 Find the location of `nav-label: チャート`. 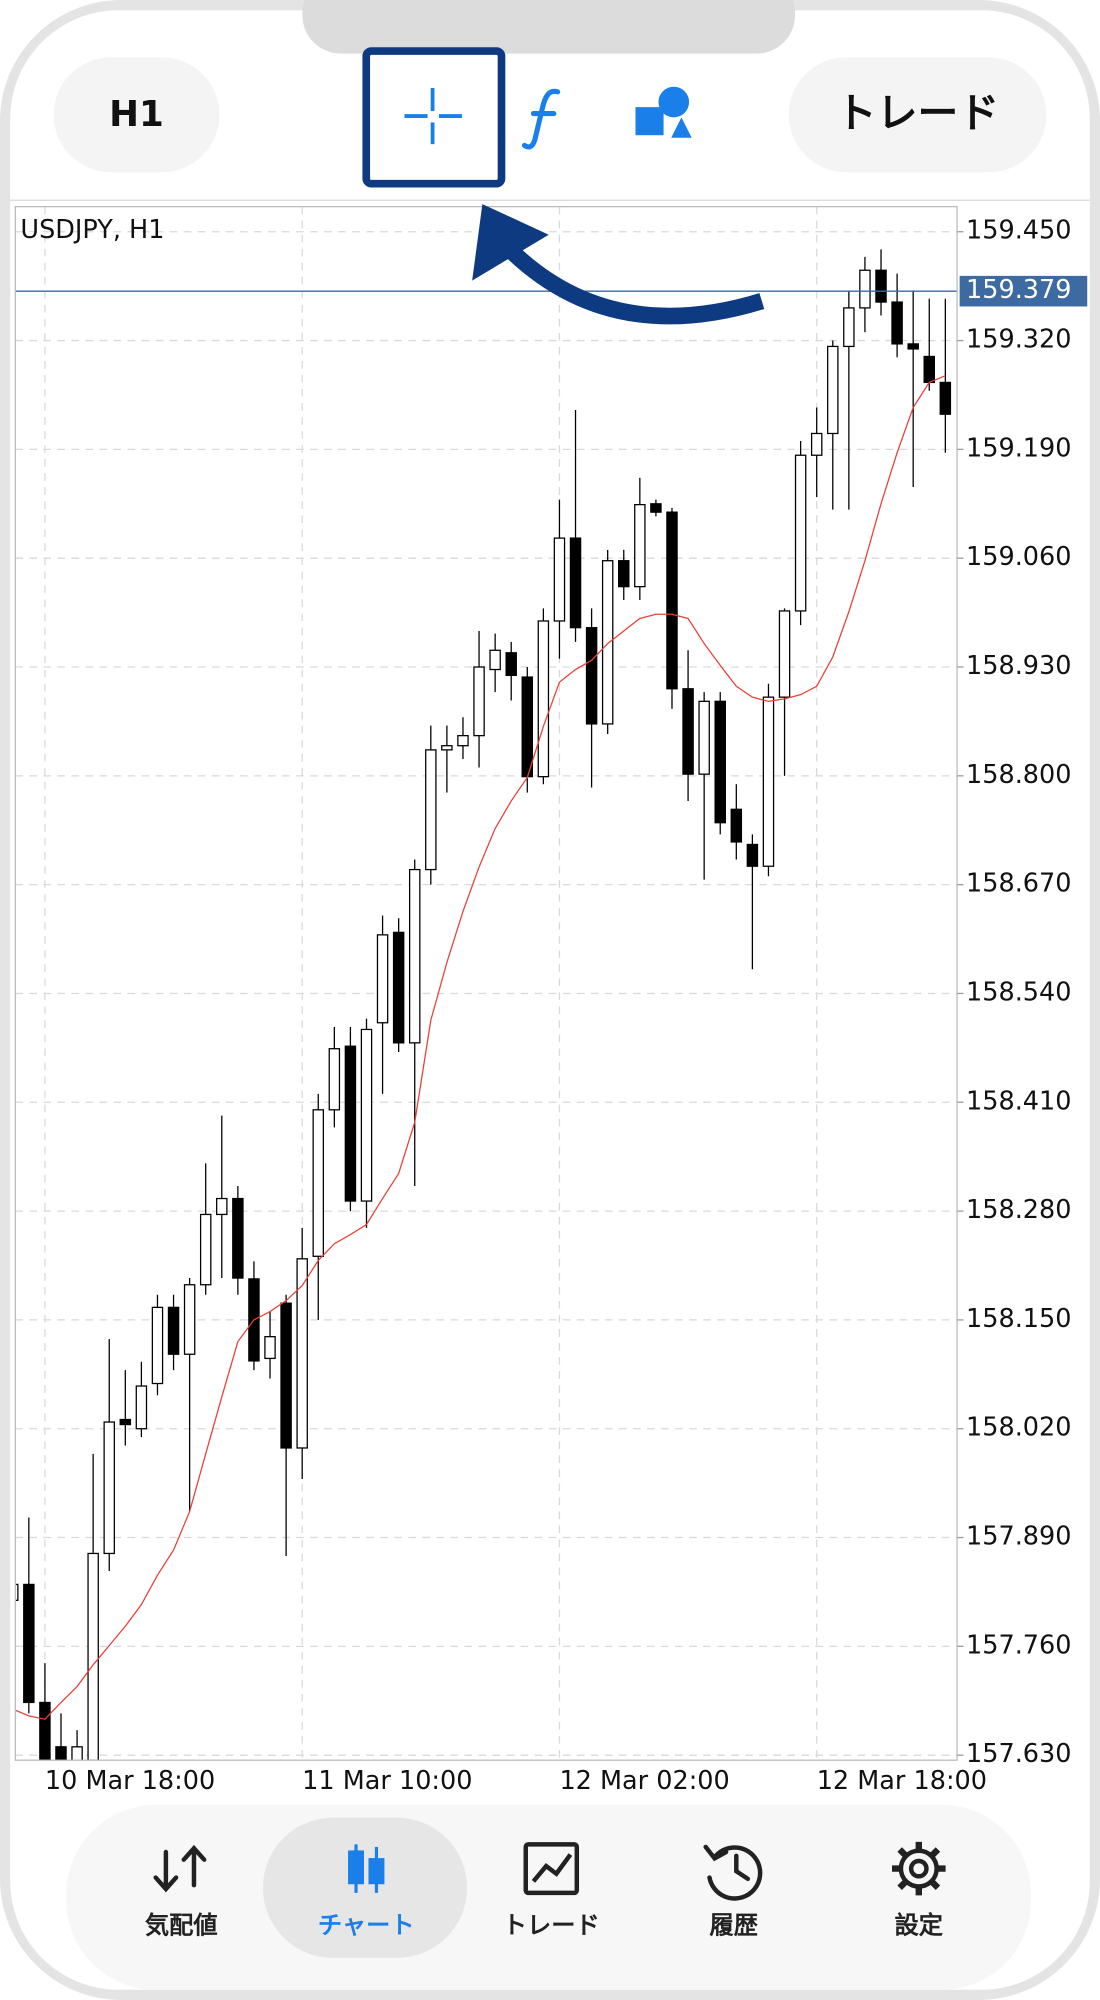

nav-label: チャート is located at coordinates (366, 1925).